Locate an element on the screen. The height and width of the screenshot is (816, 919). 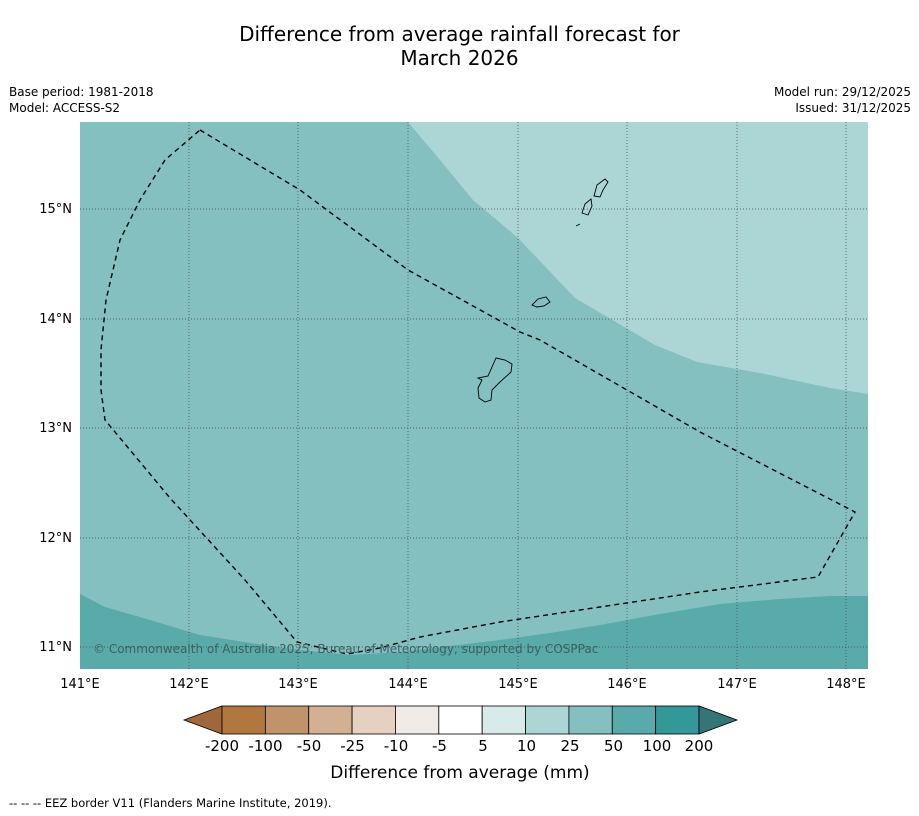
colorbar-label: 200 is located at coordinates (699, 746).